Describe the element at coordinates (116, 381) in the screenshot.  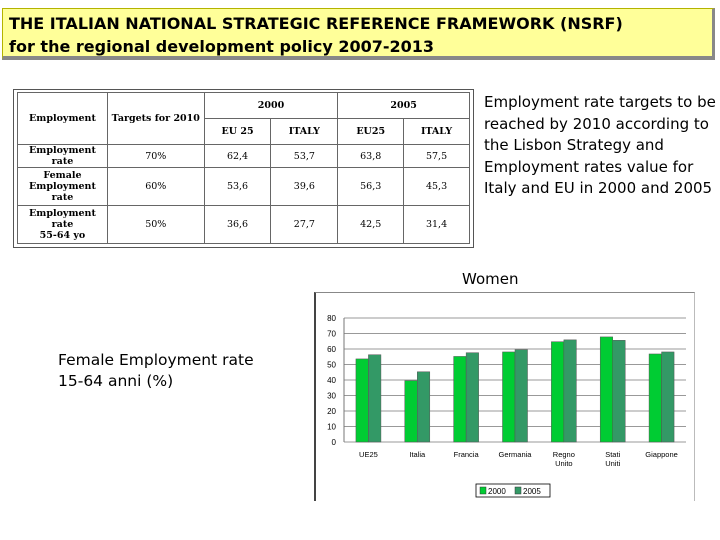
I see `female-label-line-2: 15-64 anni (%)` at that location.